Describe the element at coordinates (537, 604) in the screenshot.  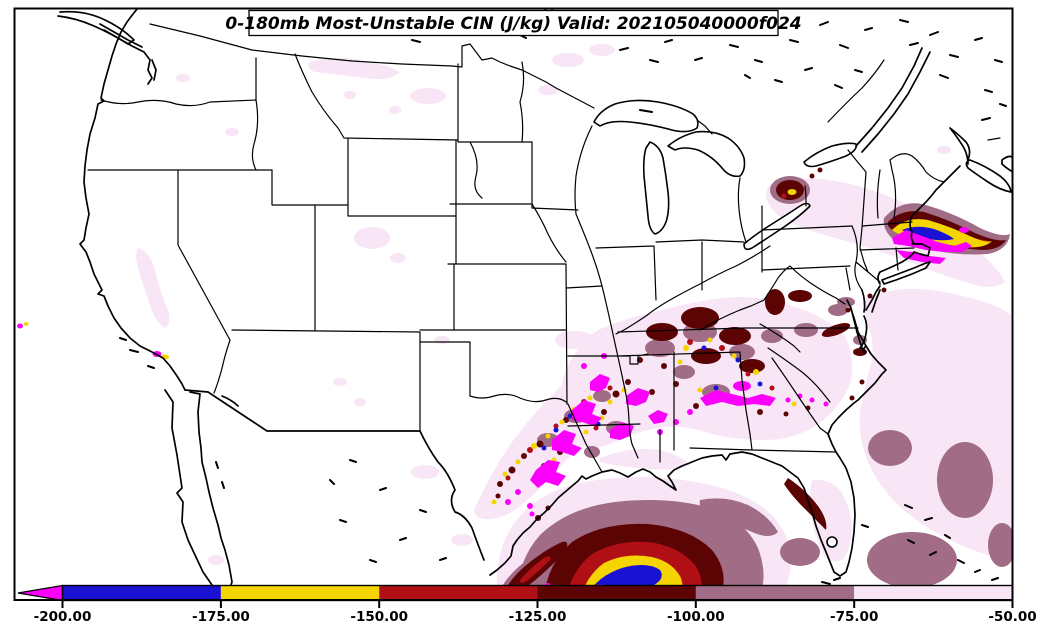
I see `colorbar-ticks` at that location.